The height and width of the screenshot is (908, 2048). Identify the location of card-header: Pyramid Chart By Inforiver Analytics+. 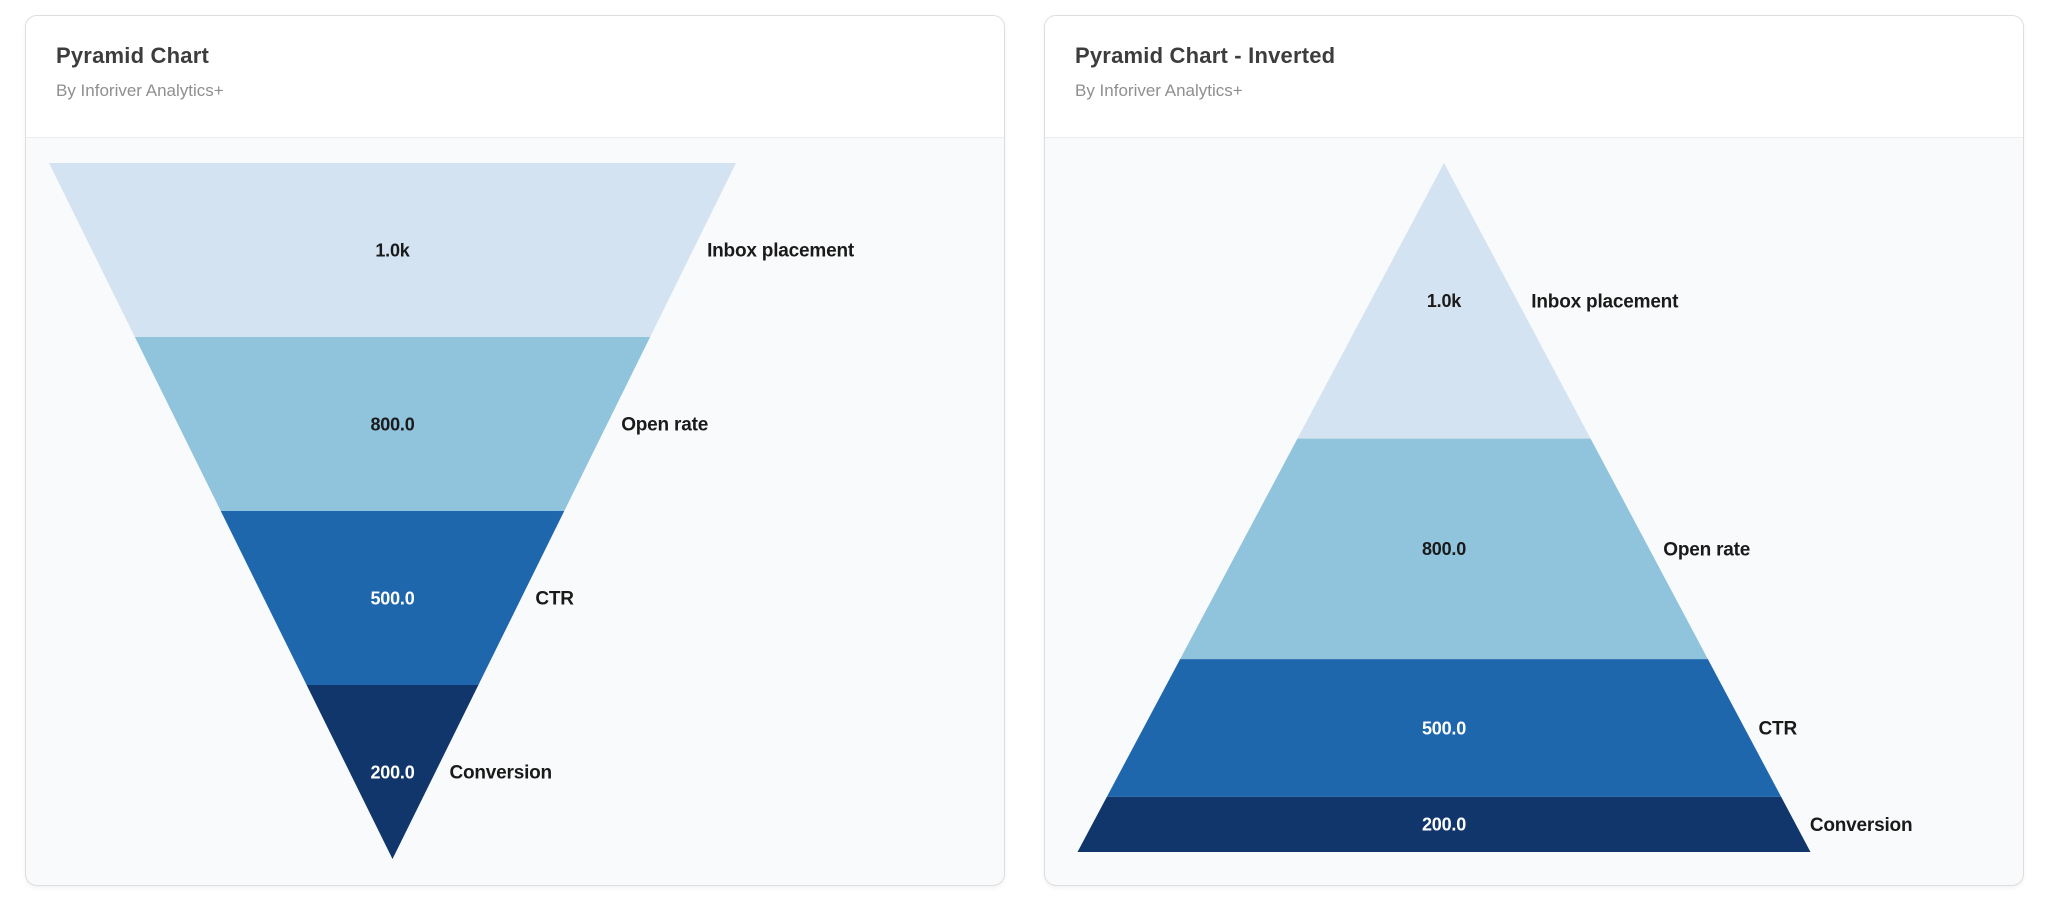
(515, 77).